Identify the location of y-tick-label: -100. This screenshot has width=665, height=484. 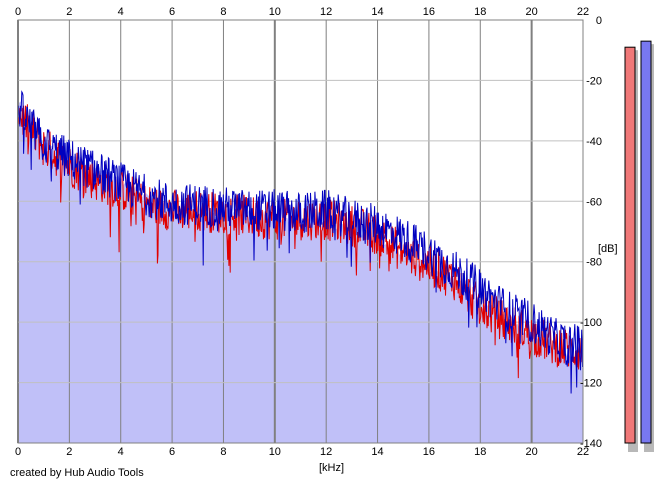
(591, 323).